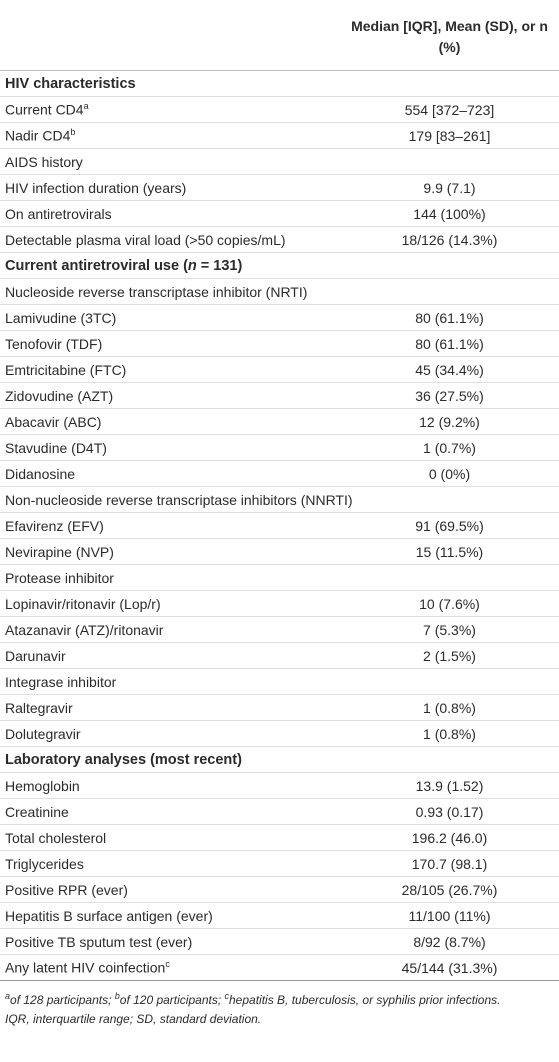 Image resolution: width=559 pixels, height=1062 pixels. What do you see at coordinates (43, 733) in the screenshot?
I see `row-label-text: Dolutegravir` at bounding box center [43, 733].